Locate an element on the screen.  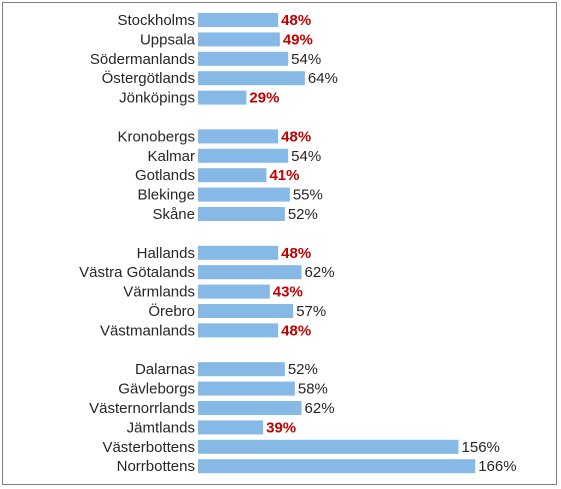
data-label: 49% is located at coordinates (298, 39).